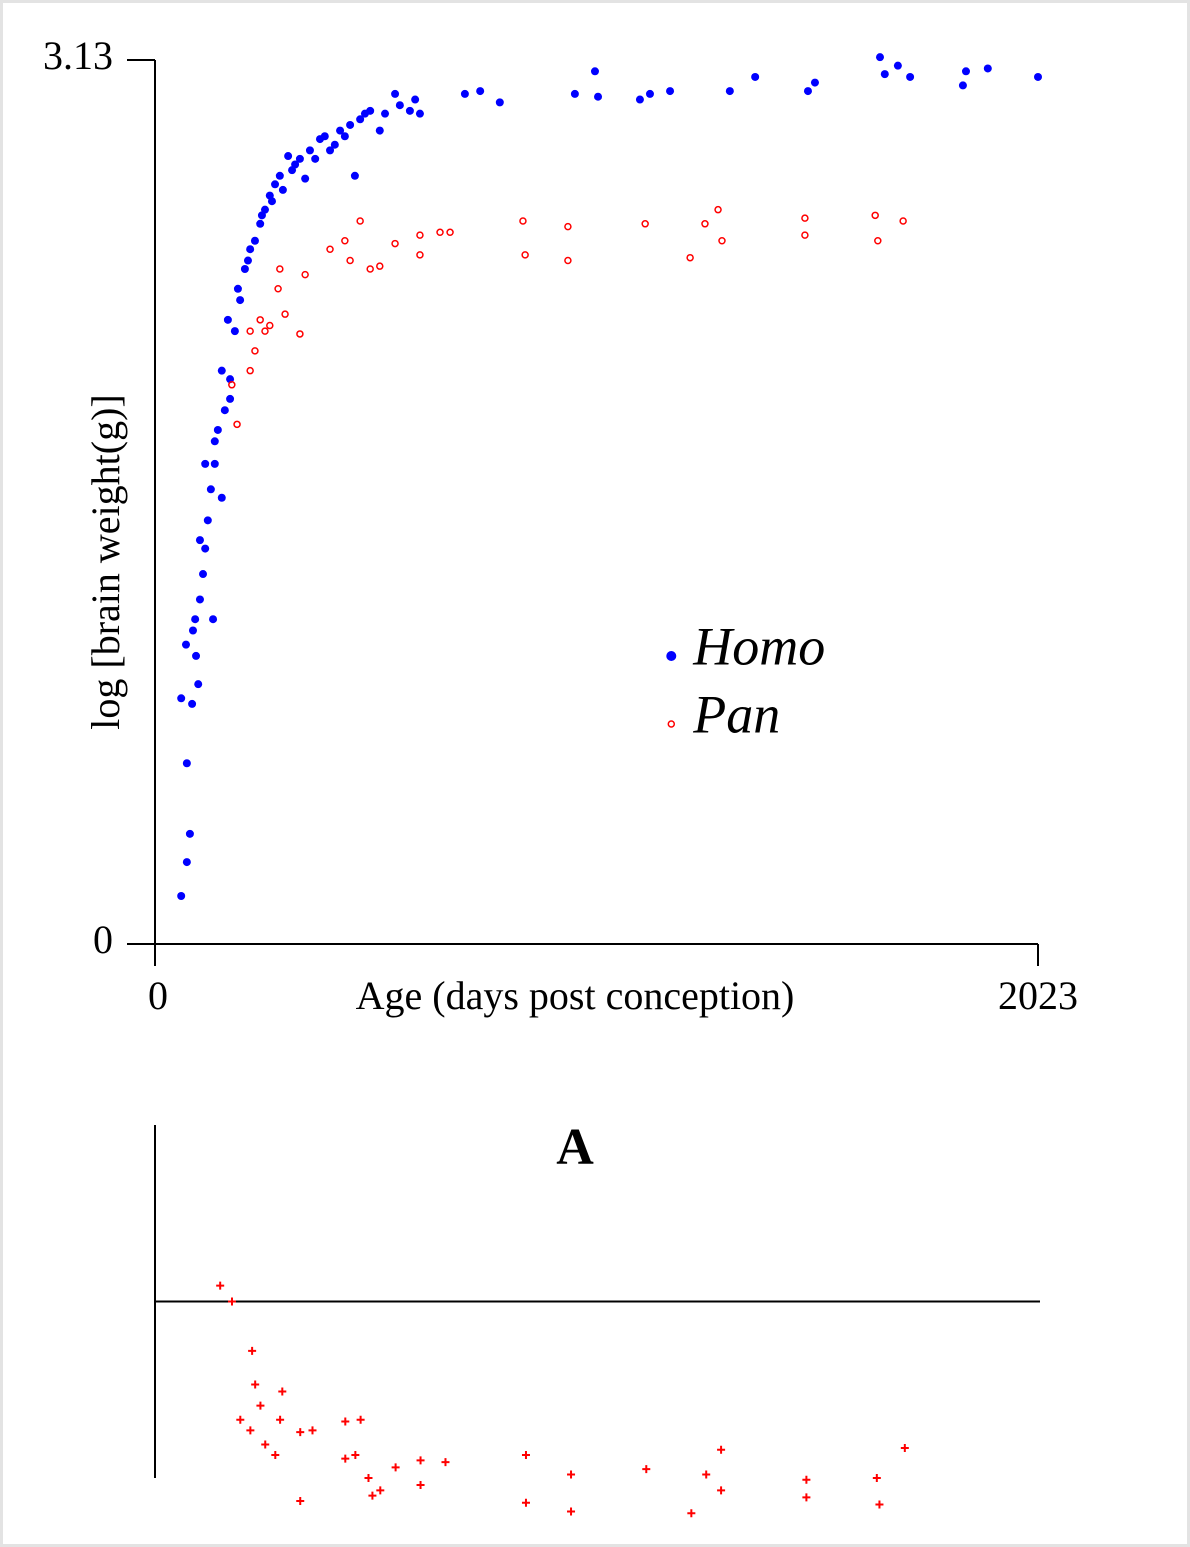  What do you see at coordinates (1038, 995) in the screenshot?
I see `x-tick-label: 2023` at bounding box center [1038, 995].